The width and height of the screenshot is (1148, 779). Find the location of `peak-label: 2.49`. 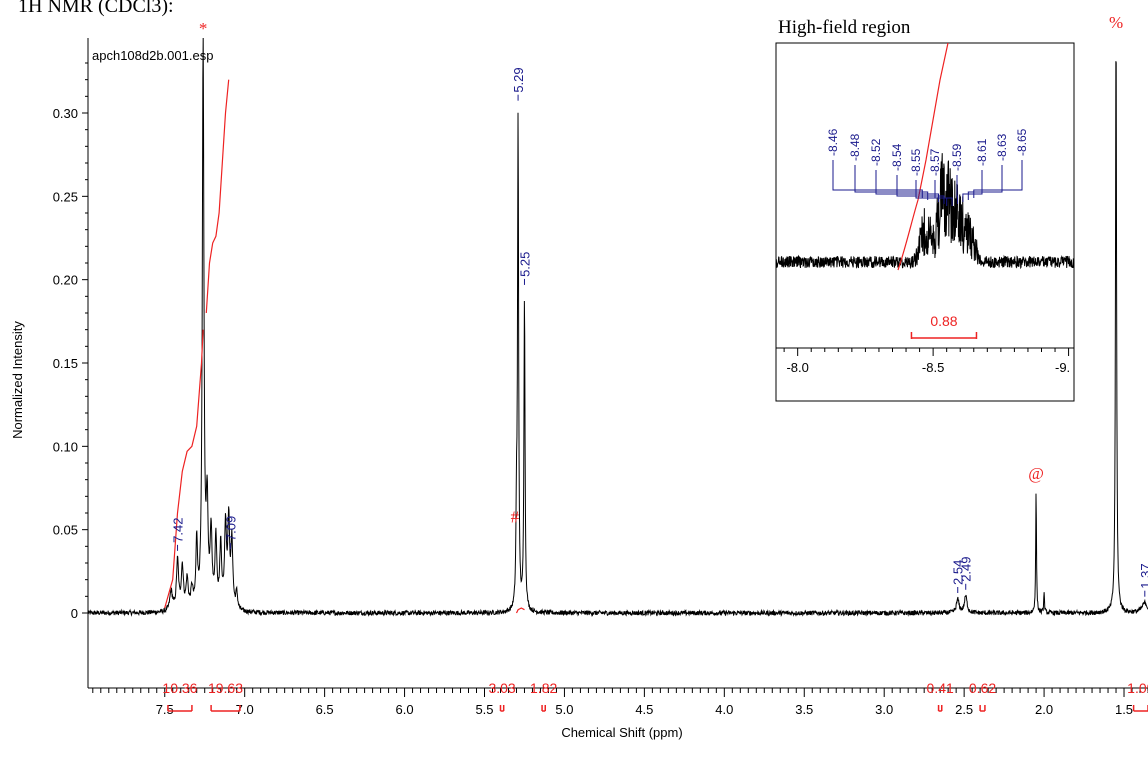

peak-label: 2.49 is located at coordinates (966, 568).